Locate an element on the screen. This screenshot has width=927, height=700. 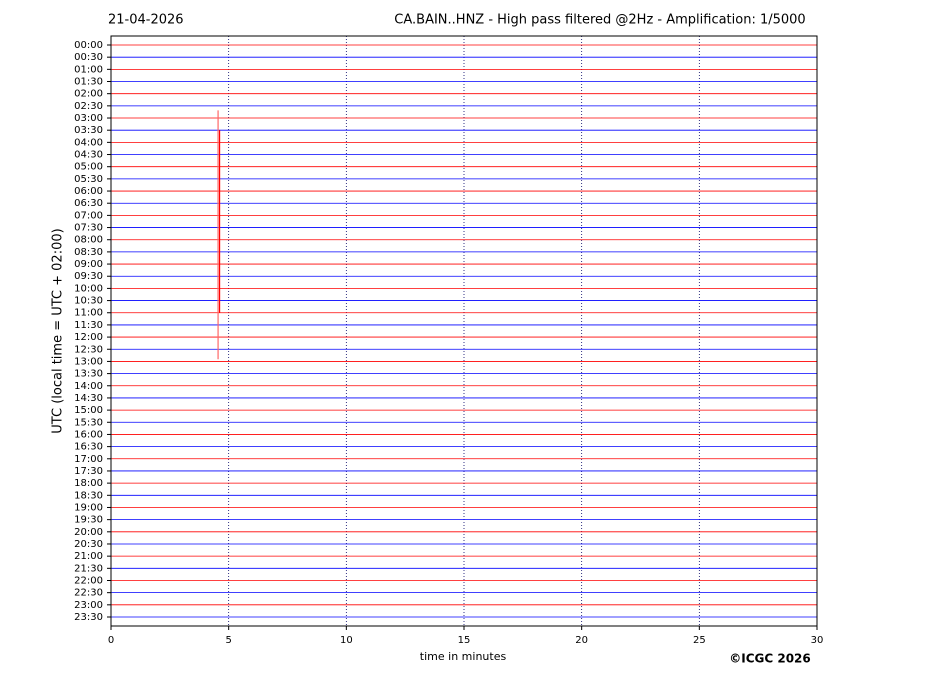
x-tick-label: 30 is located at coordinates (817, 640).